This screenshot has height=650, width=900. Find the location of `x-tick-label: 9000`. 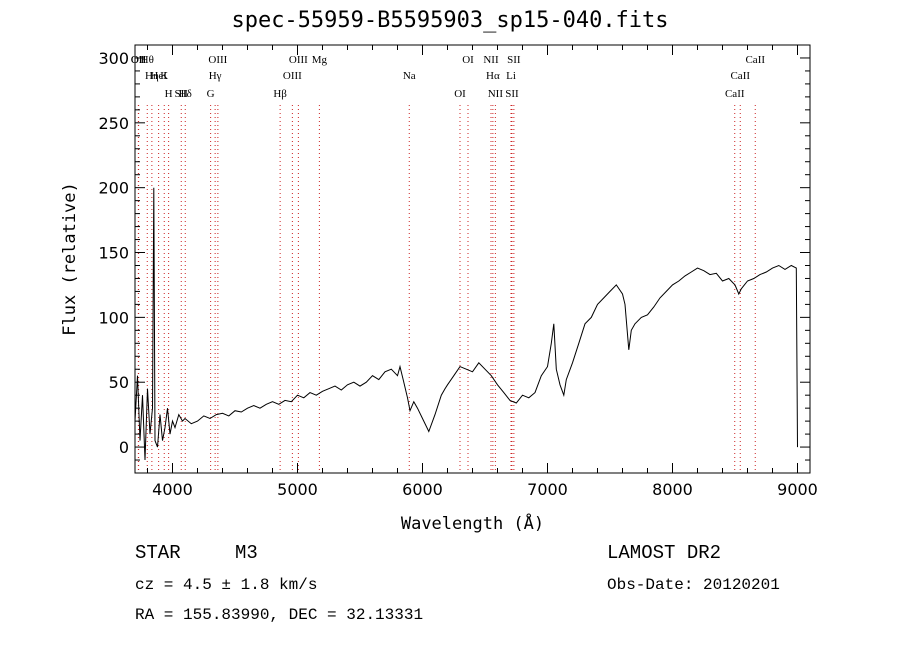

x-tick-label: 9000 is located at coordinates (797, 489).